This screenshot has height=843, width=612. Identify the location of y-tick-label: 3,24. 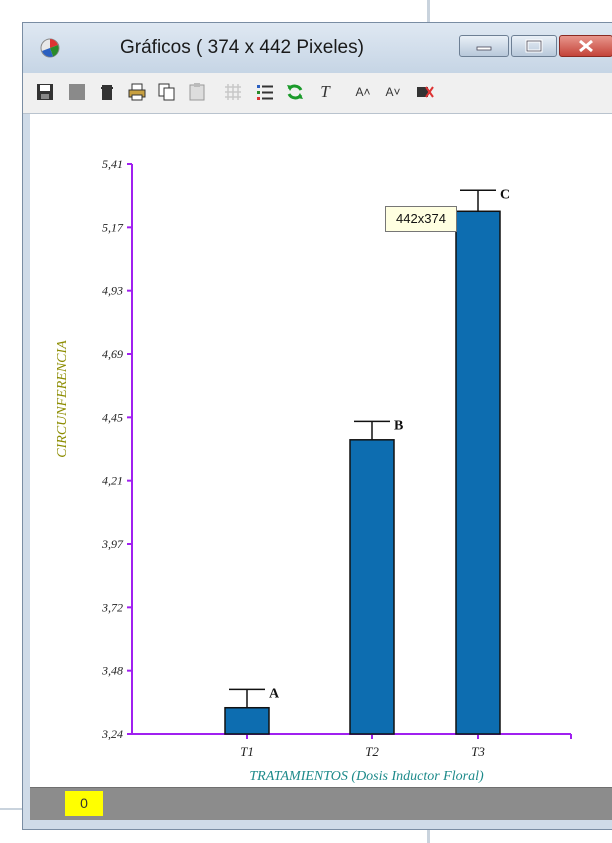
(112, 734).